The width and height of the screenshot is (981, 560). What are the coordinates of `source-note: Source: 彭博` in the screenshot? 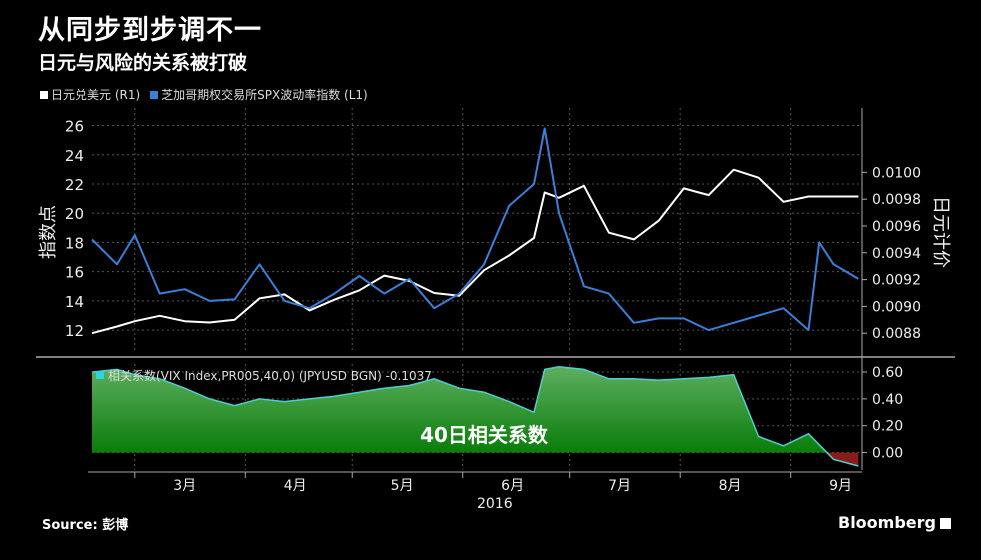 It's located at (85, 525).